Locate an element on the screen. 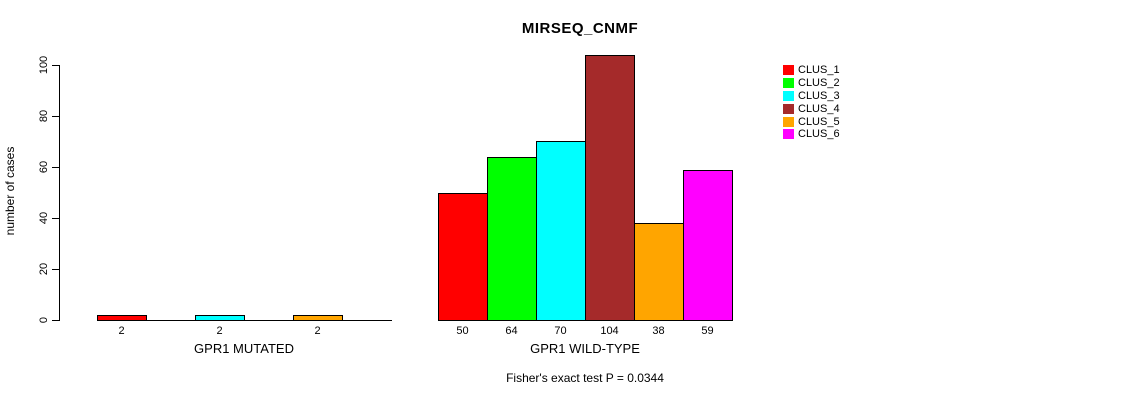 Image resolution: width=1140 pixels, height=400 pixels. legend-item: CLUS_4 is located at coordinates (811, 108).